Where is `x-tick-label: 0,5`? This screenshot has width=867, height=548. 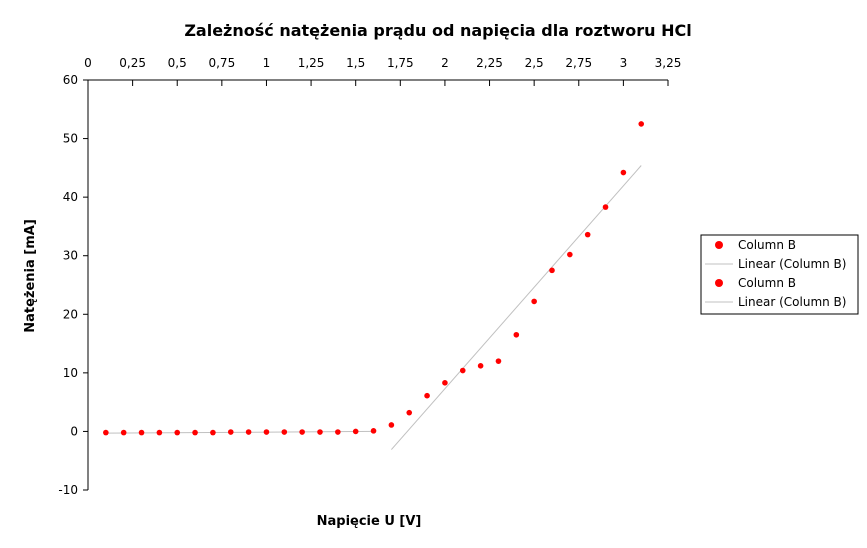
x-tick-label: 0,5 is located at coordinates (177, 63).